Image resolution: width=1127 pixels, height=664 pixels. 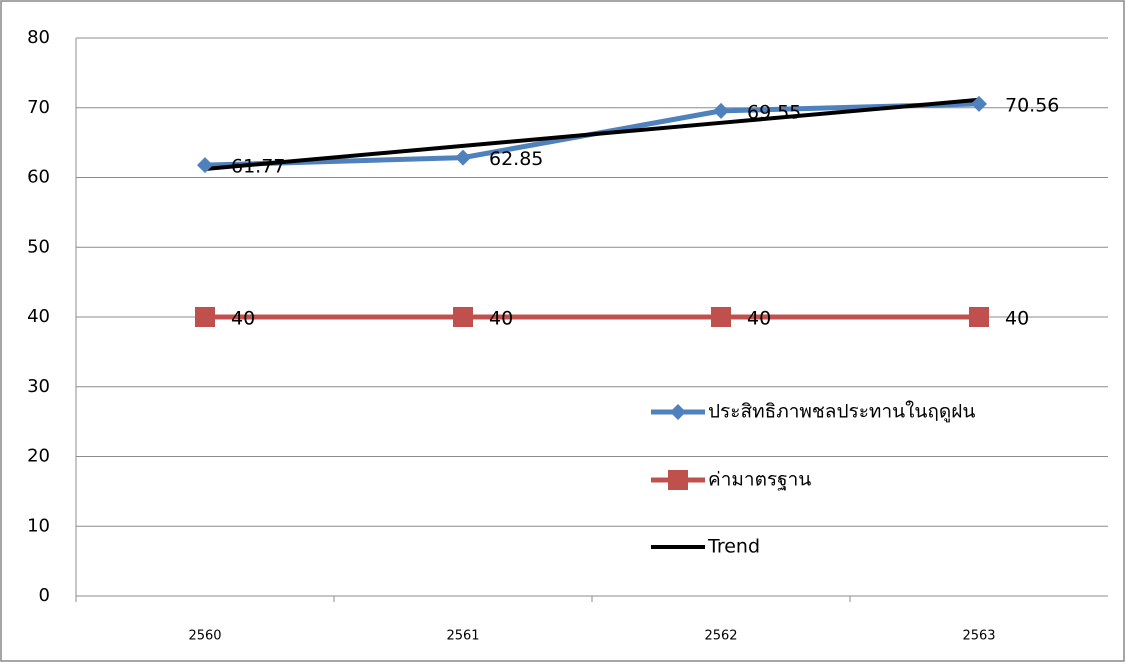 I want to click on y-tick-label: 10, so click(x=38, y=525).